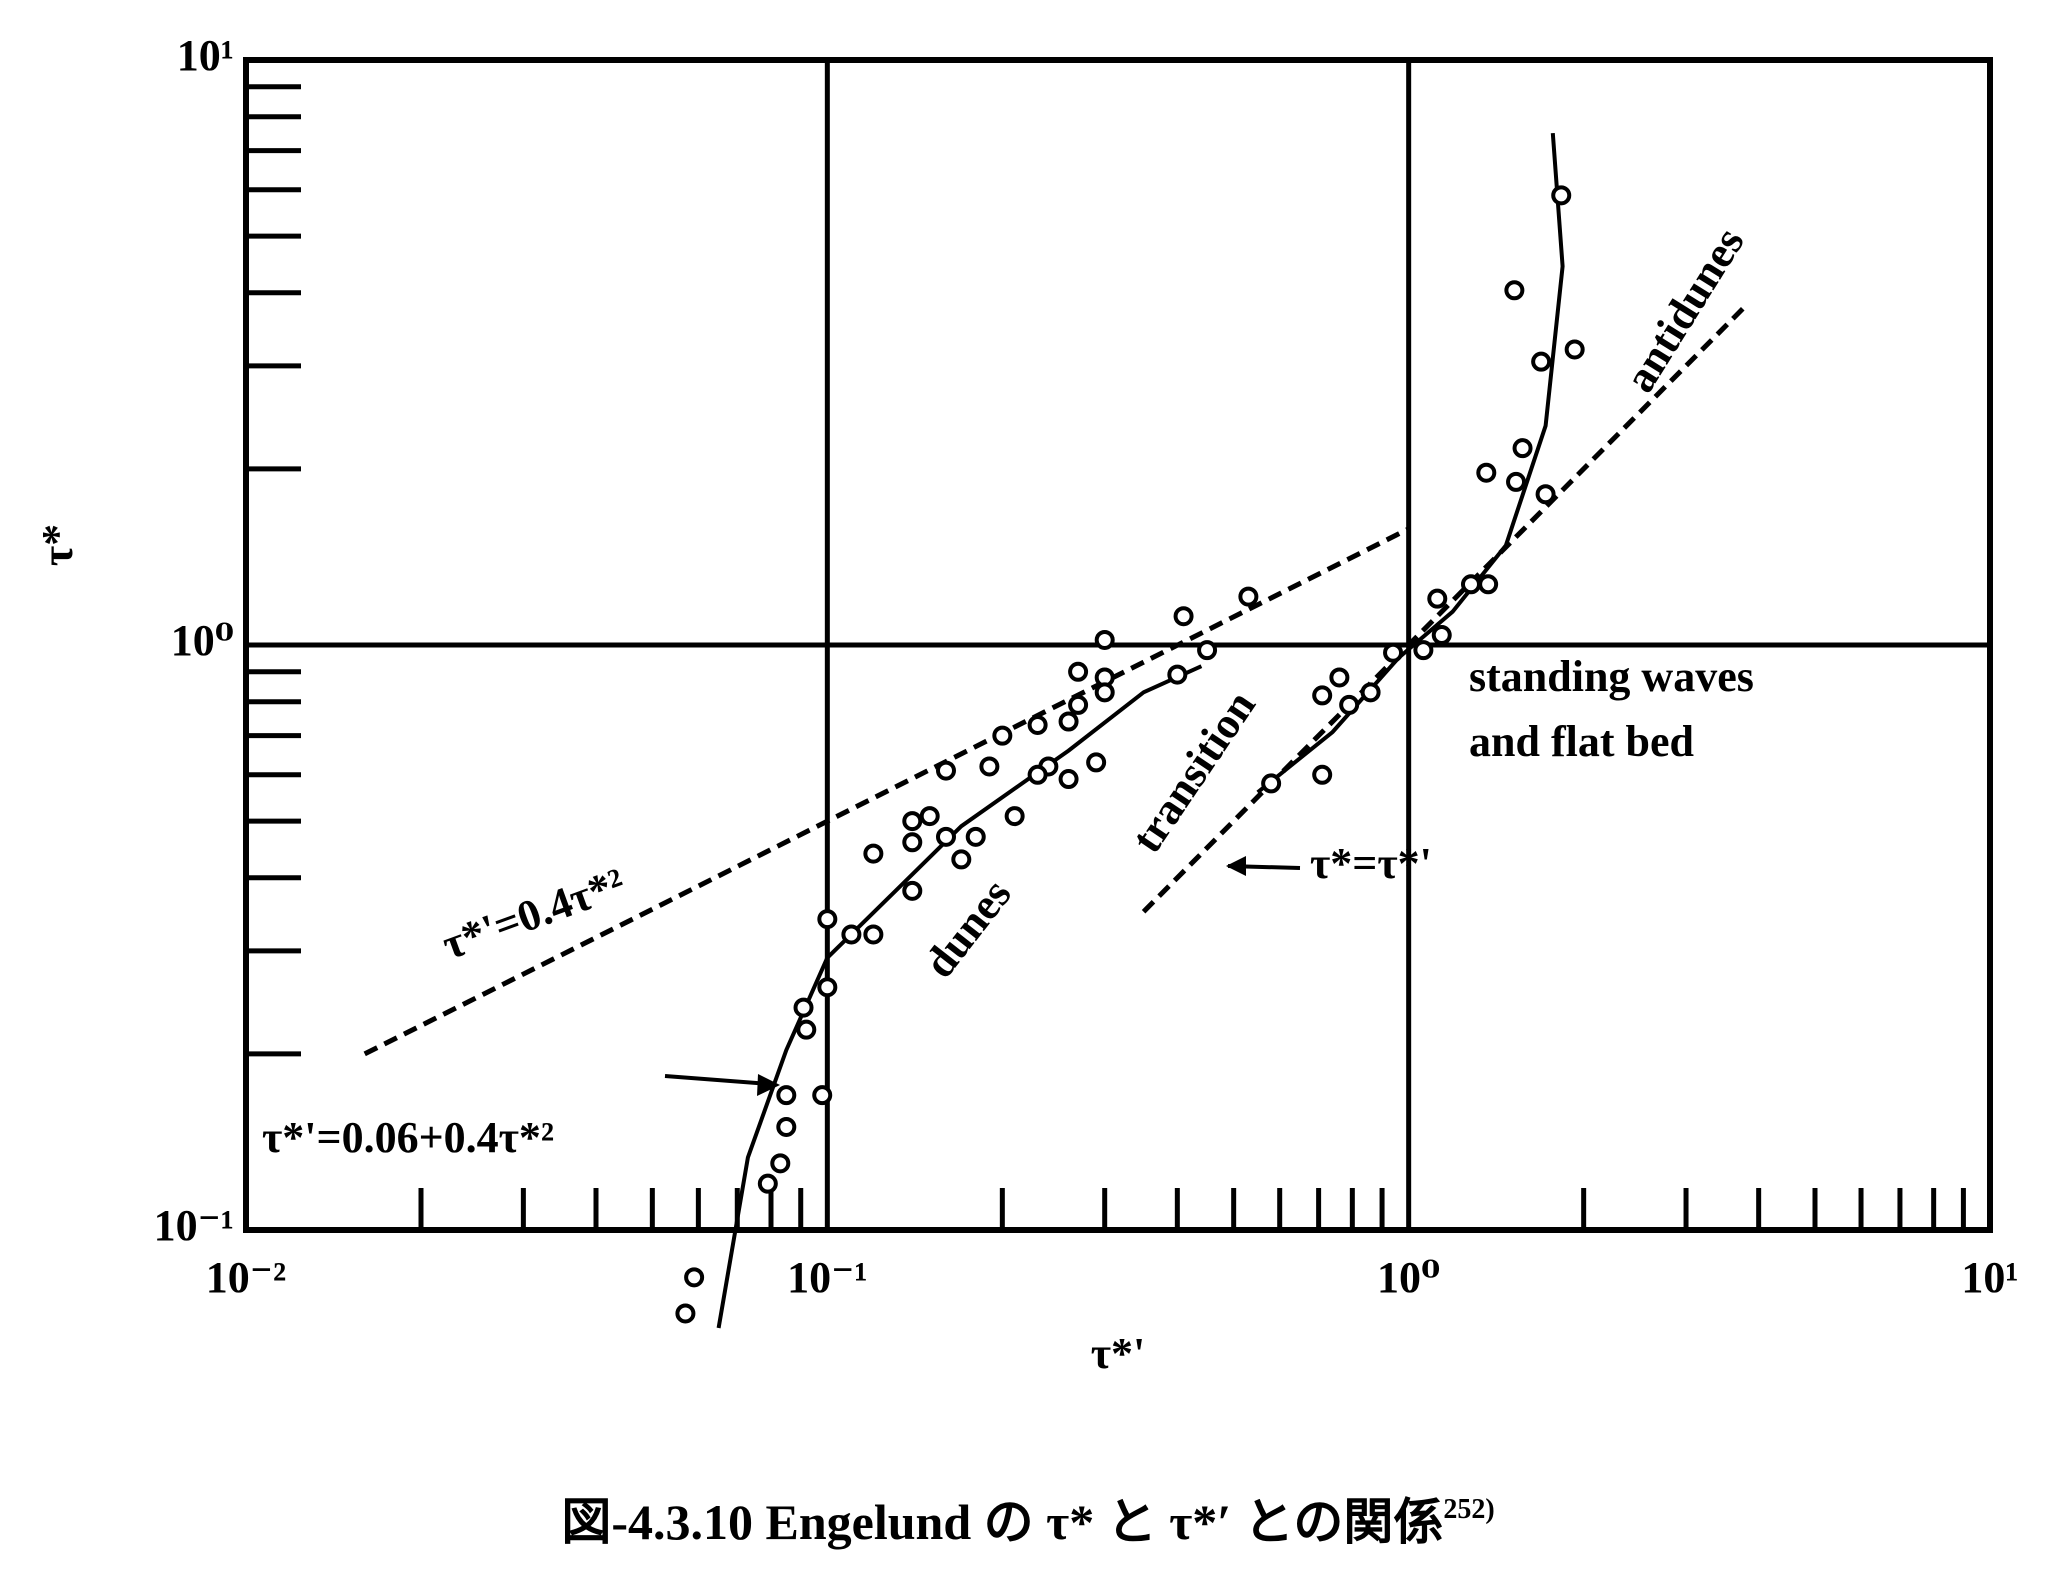 This screenshot has width=2055, height=1574. I want to click on annotation: τ*=τ*', so click(1371, 863).